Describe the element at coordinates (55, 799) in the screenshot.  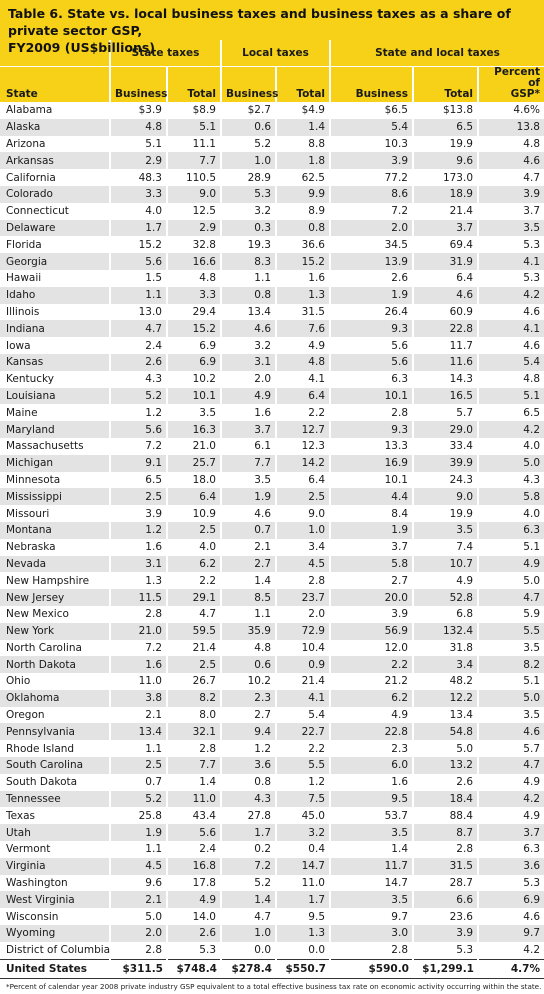
I see `state-name-cell: Tennessee` at that location.